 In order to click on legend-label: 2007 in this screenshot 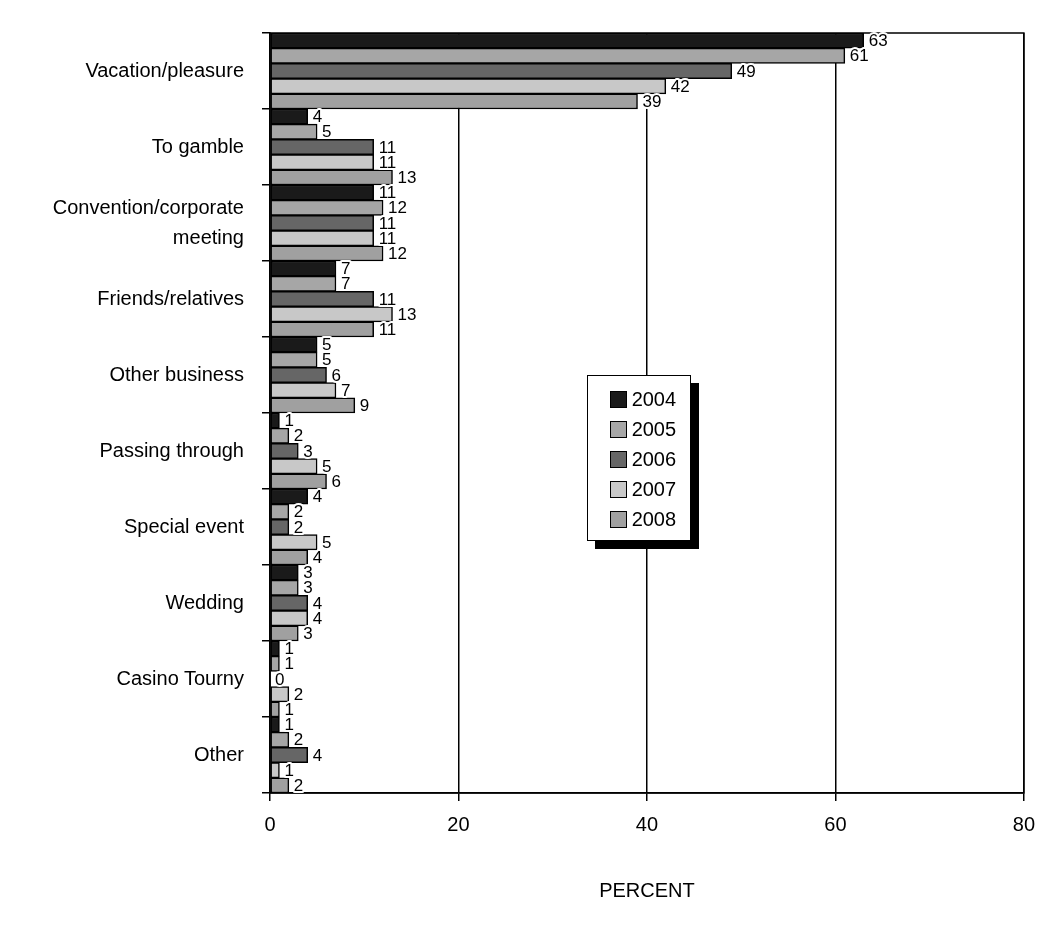, I will do `click(654, 489)`.